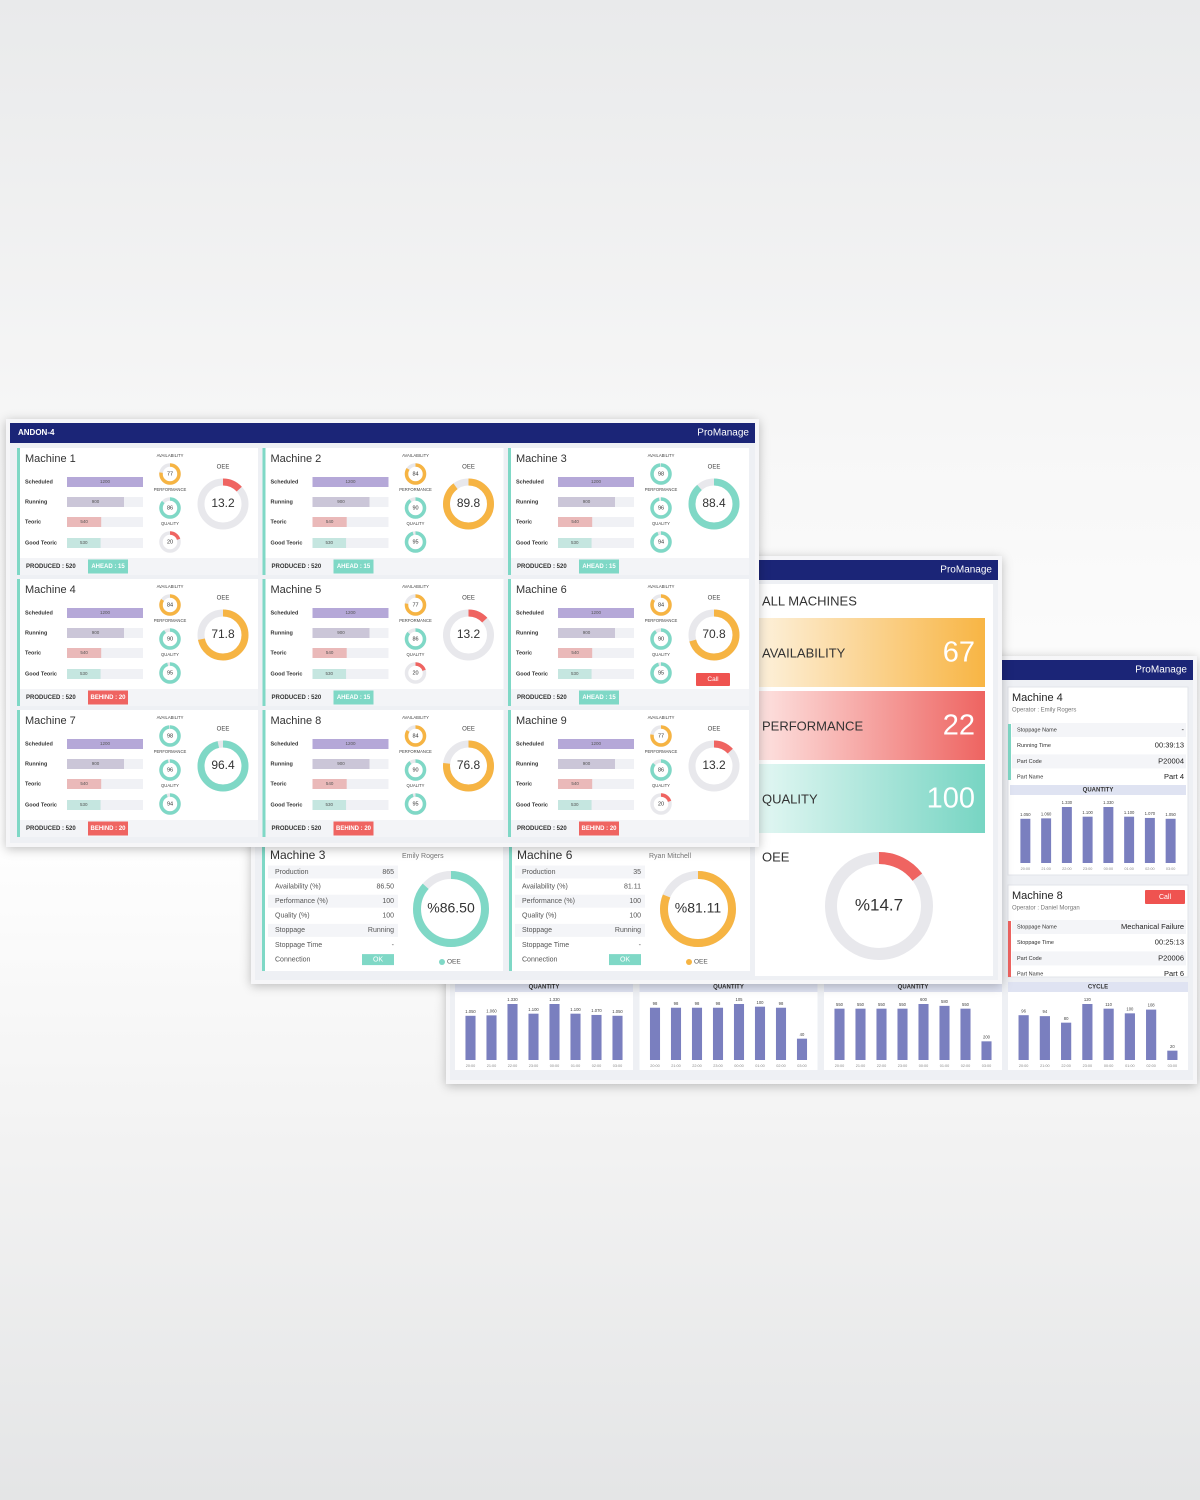 The image size is (1200, 1500). Describe the element at coordinates (632, 886) in the screenshot. I see `row-value: 81.11` at that location.